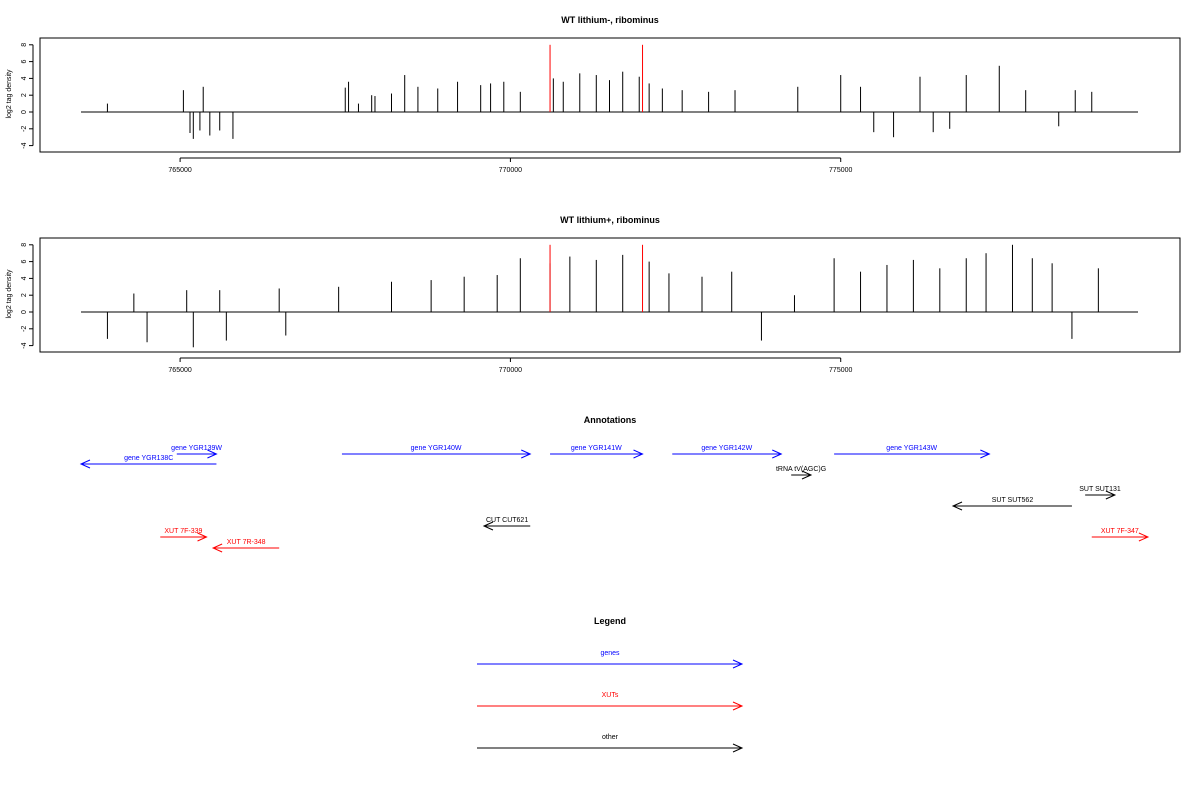 Image resolution: width=1200 pixels, height=800 pixels. I want to click on legend-item-xuts-head, so click(738, 706).